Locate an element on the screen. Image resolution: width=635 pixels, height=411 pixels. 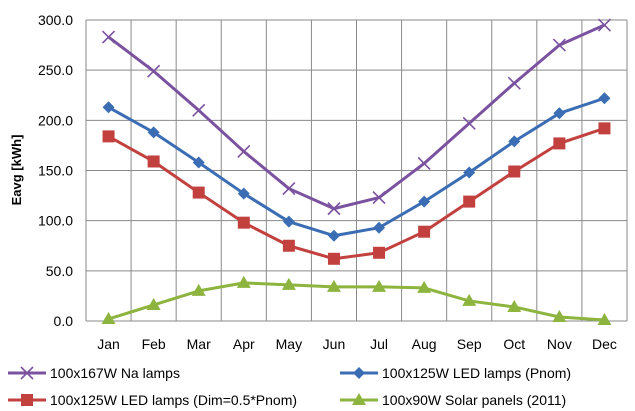
legend-label: 100x125W LED lamps (Dim=0.5*Pnom) is located at coordinates (173, 400).